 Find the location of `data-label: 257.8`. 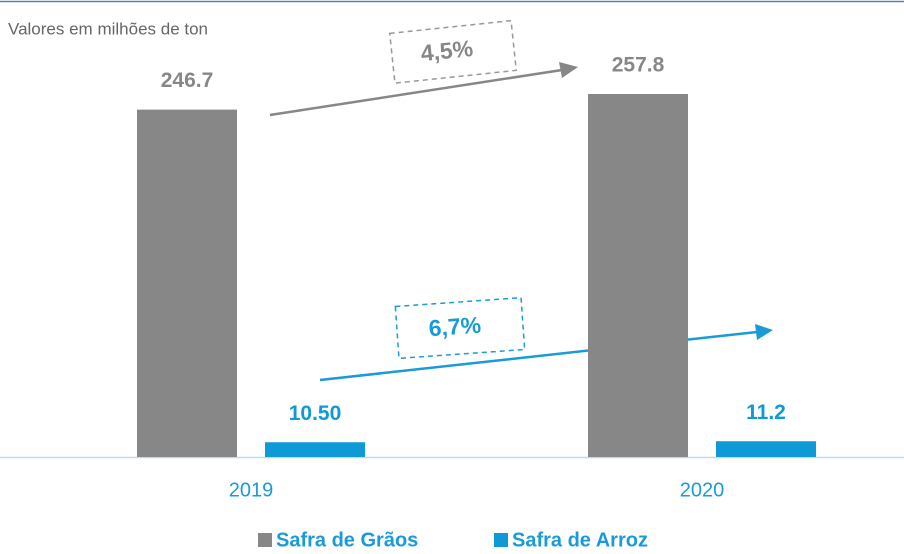

data-label: 257.8 is located at coordinates (638, 65).